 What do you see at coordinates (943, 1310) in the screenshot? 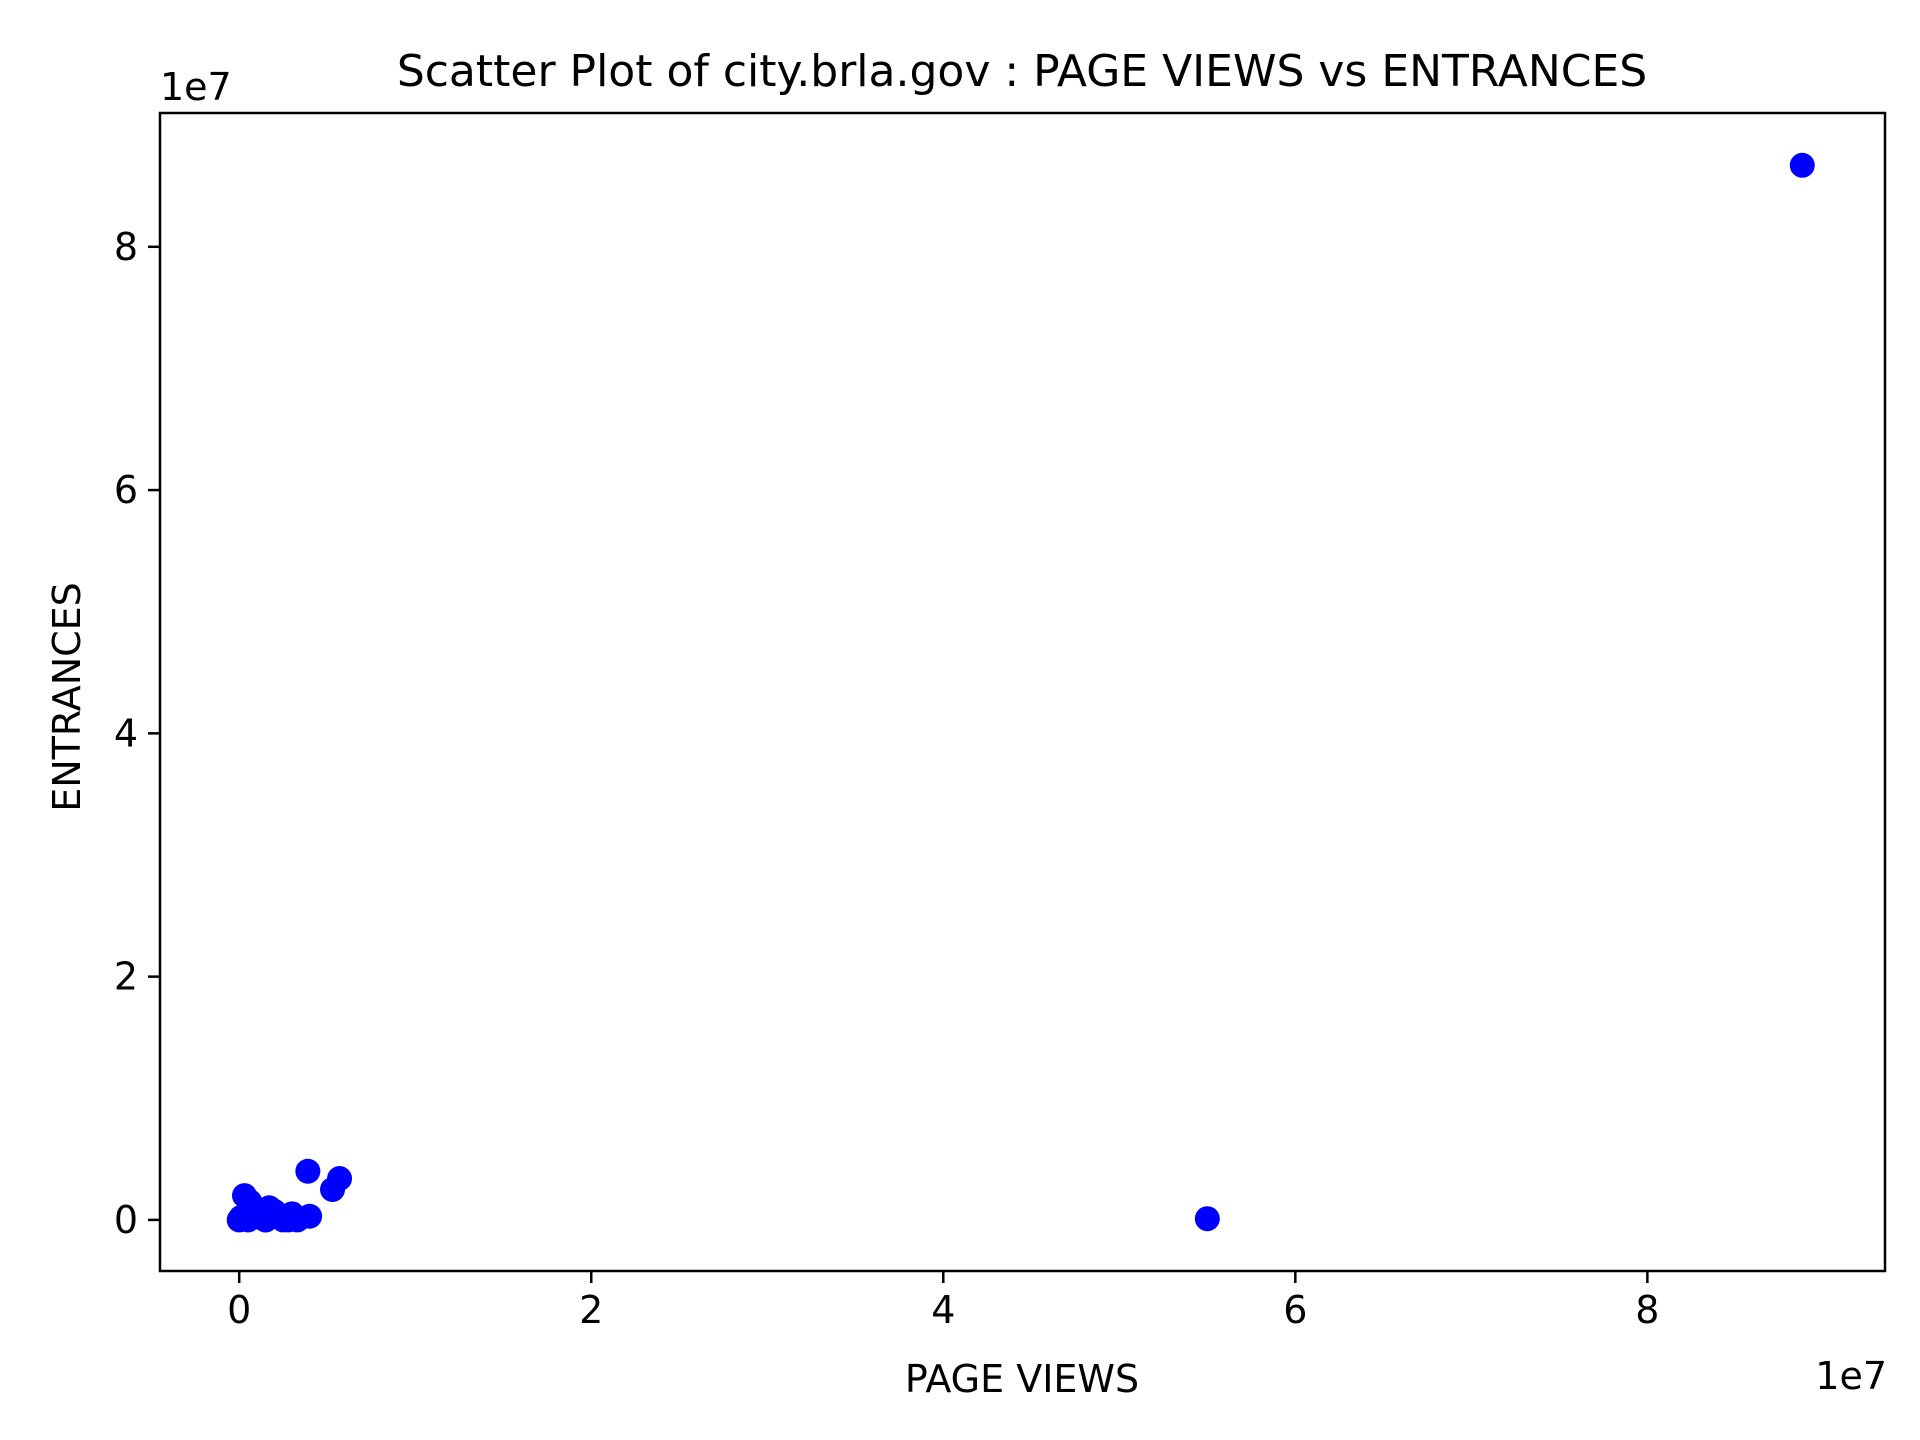
I see `x-tick-label: 4` at bounding box center [943, 1310].